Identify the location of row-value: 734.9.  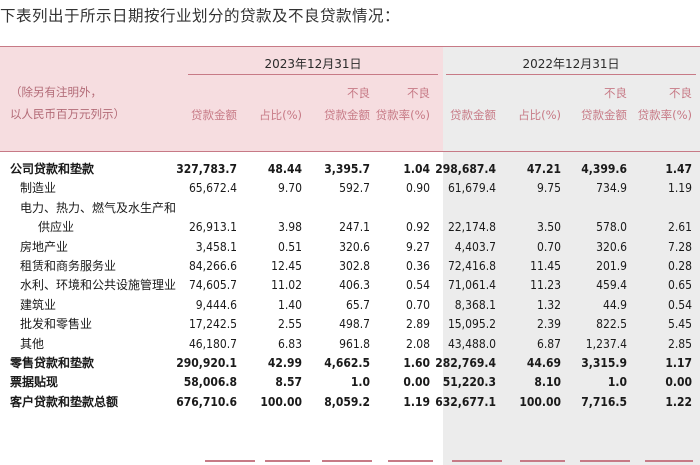
(611, 188).